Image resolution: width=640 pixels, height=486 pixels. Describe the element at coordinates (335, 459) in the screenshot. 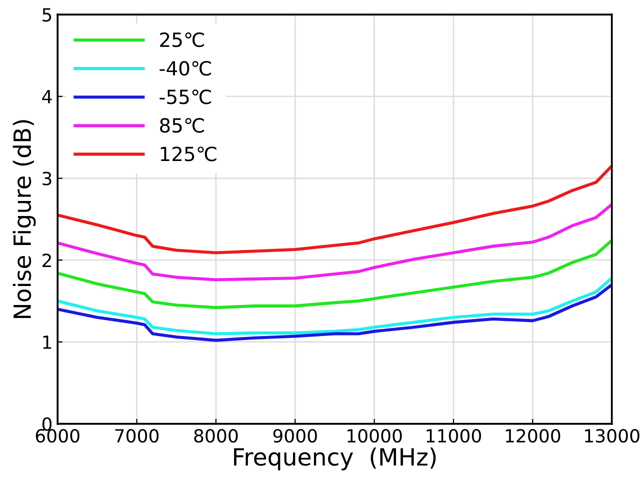

I see `x-axis-title: Frequency (MHz)` at that location.